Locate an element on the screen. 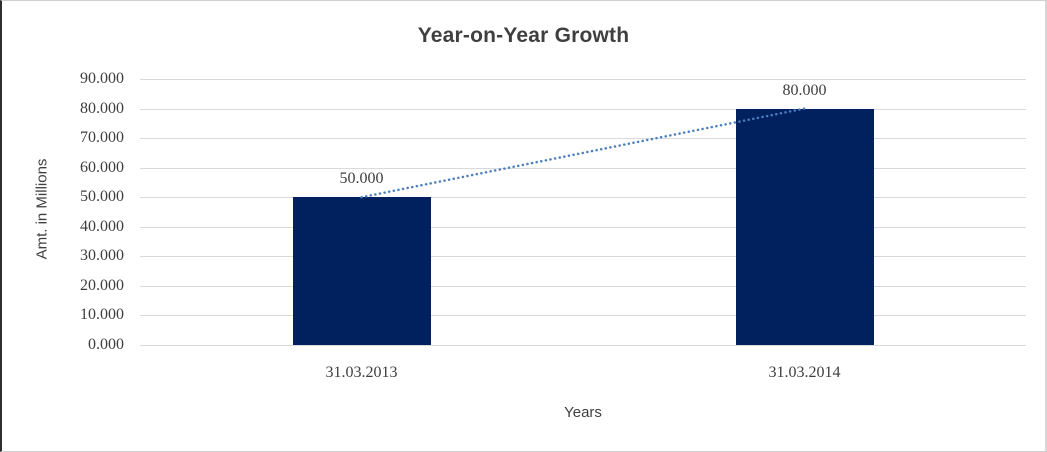  y-tick-label: 30.000 is located at coordinates (102, 256).